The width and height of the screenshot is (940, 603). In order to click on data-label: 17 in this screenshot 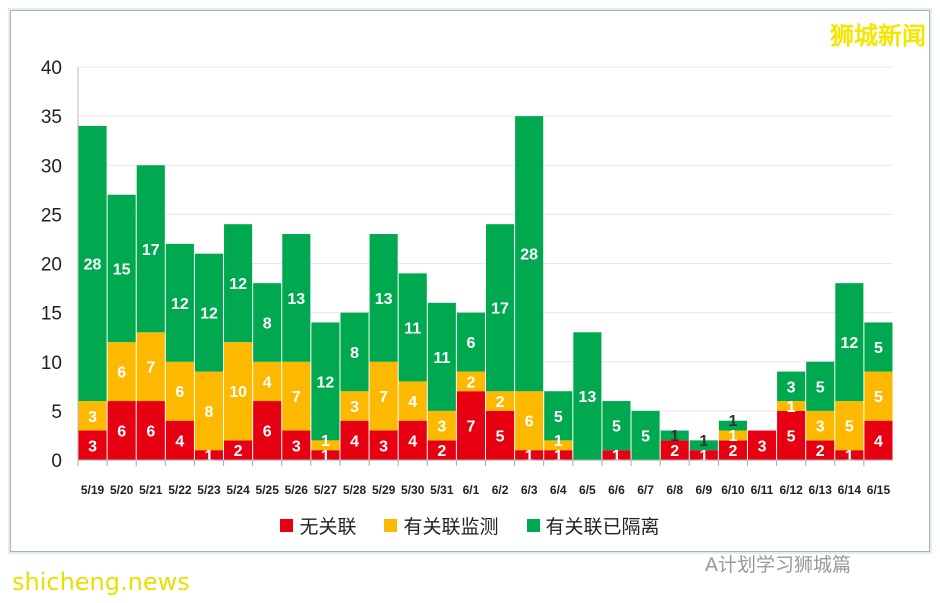, I will do `click(500, 309)`.